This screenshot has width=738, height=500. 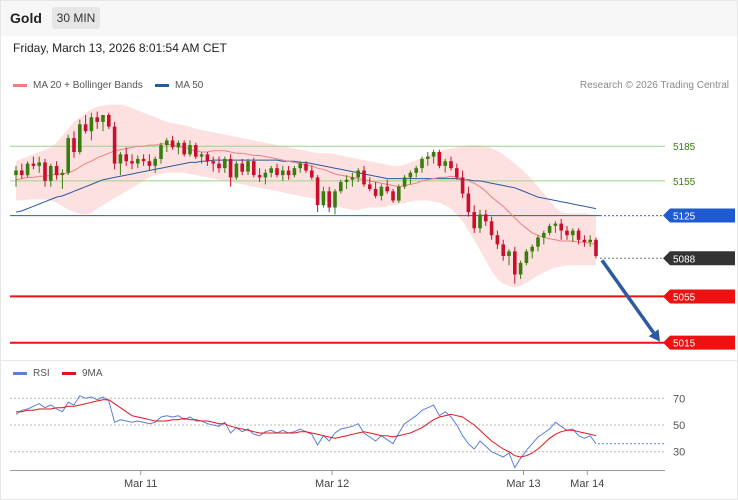 What do you see at coordinates (684, 344) in the screenshot?
I see `price-tag-5015: 5015` at bounding box center [684, 344].